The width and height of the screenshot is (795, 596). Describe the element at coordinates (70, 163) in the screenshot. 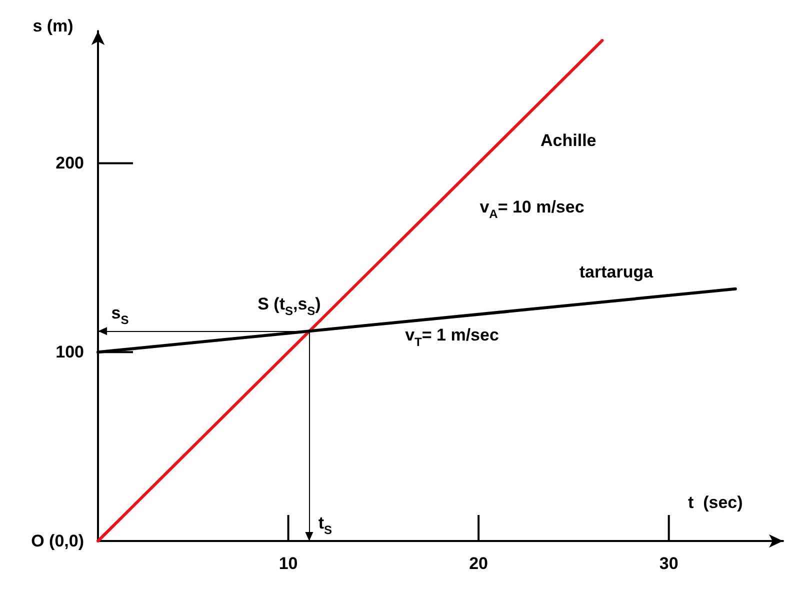

I see `y-tick-label: 200` at that location.